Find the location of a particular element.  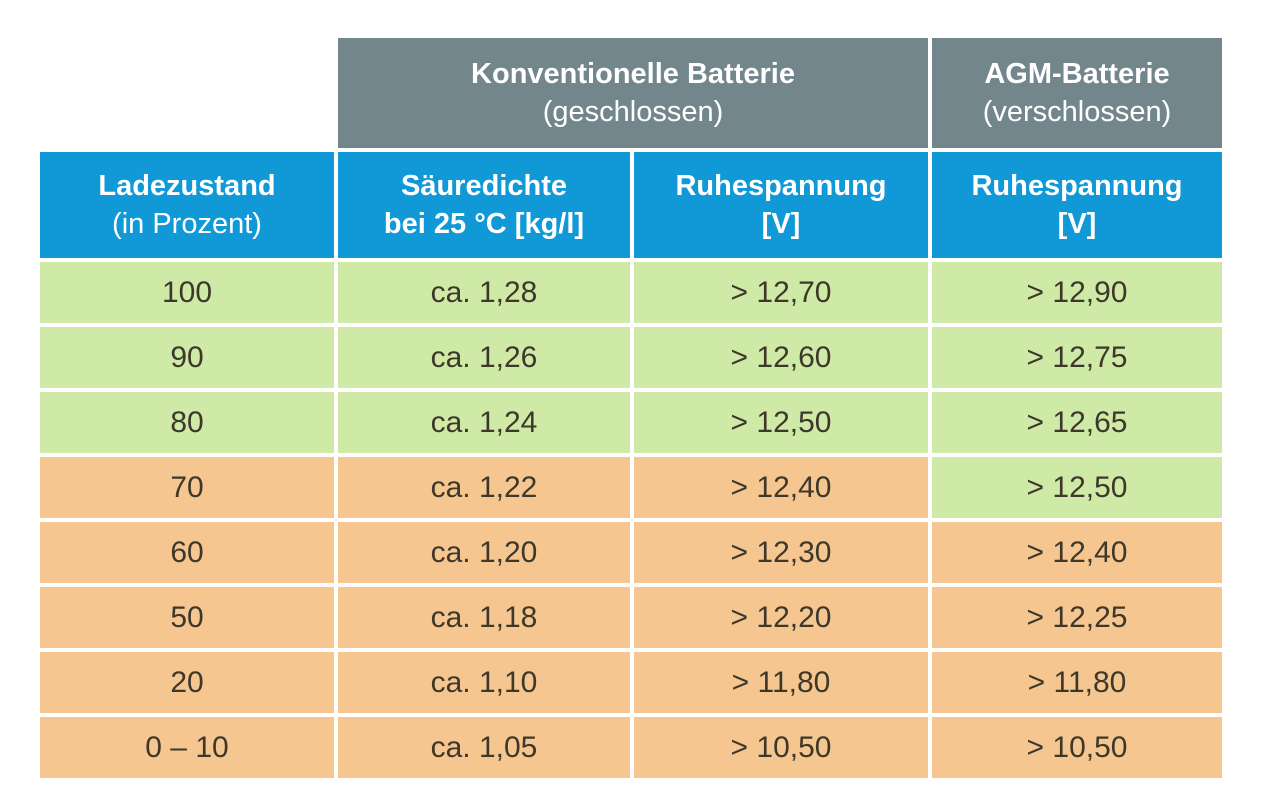

table-cell-voltage-agm: > 12,90 is located at coordinates (1077, 292).